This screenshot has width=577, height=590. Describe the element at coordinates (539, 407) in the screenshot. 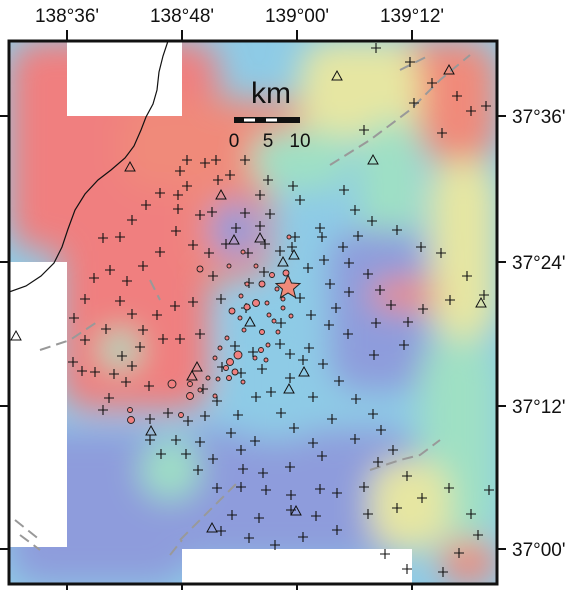

I see `latitude-label-3: 37°12'` at that location.